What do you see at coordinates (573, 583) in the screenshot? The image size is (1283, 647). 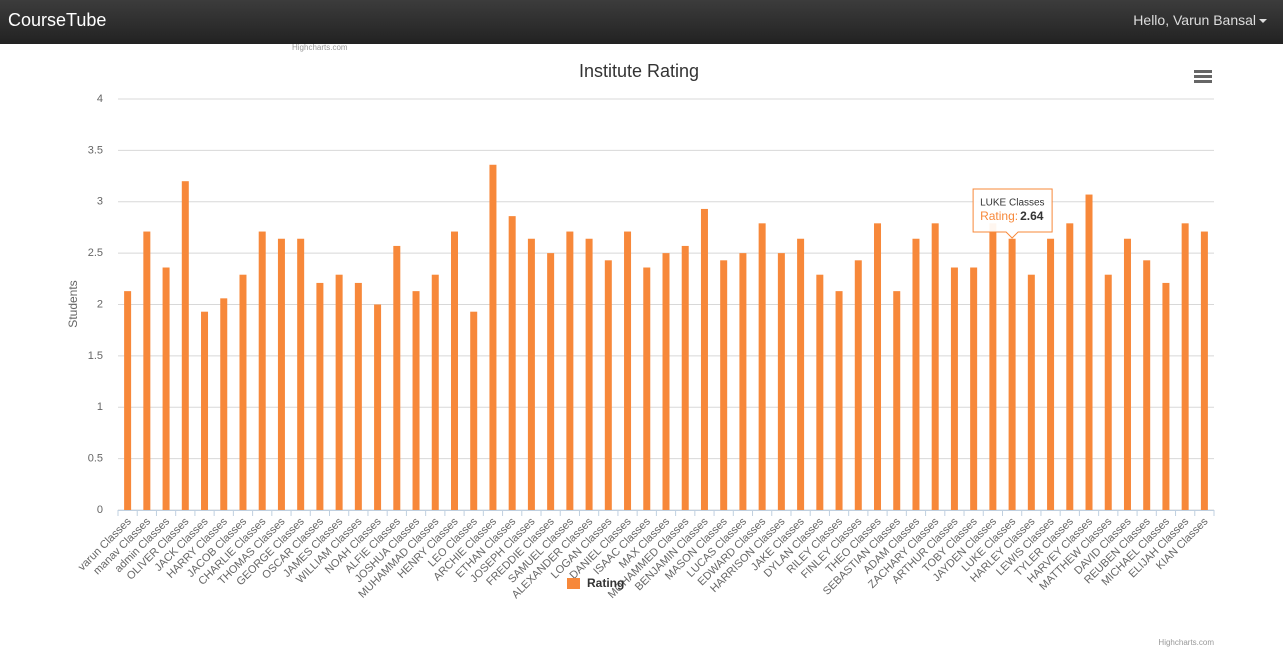 I see `legend-swatch` at bounding box center [573, 583].